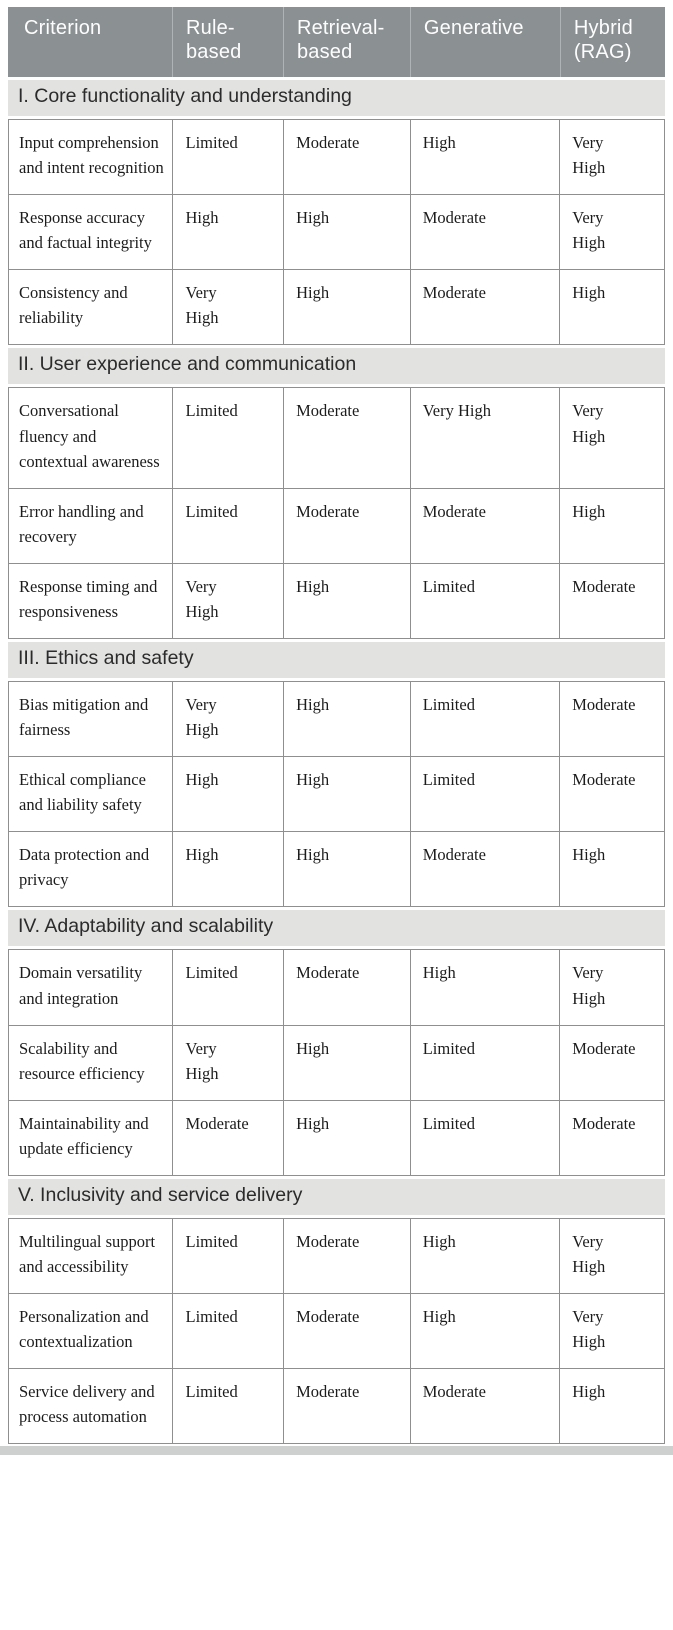 The height and width of the screenshot is (1630, 673). Describe the element at coordinates (84, 1135) in the screenshot. I see `criterion-cell: Maintainability and update efficiency` at that location.